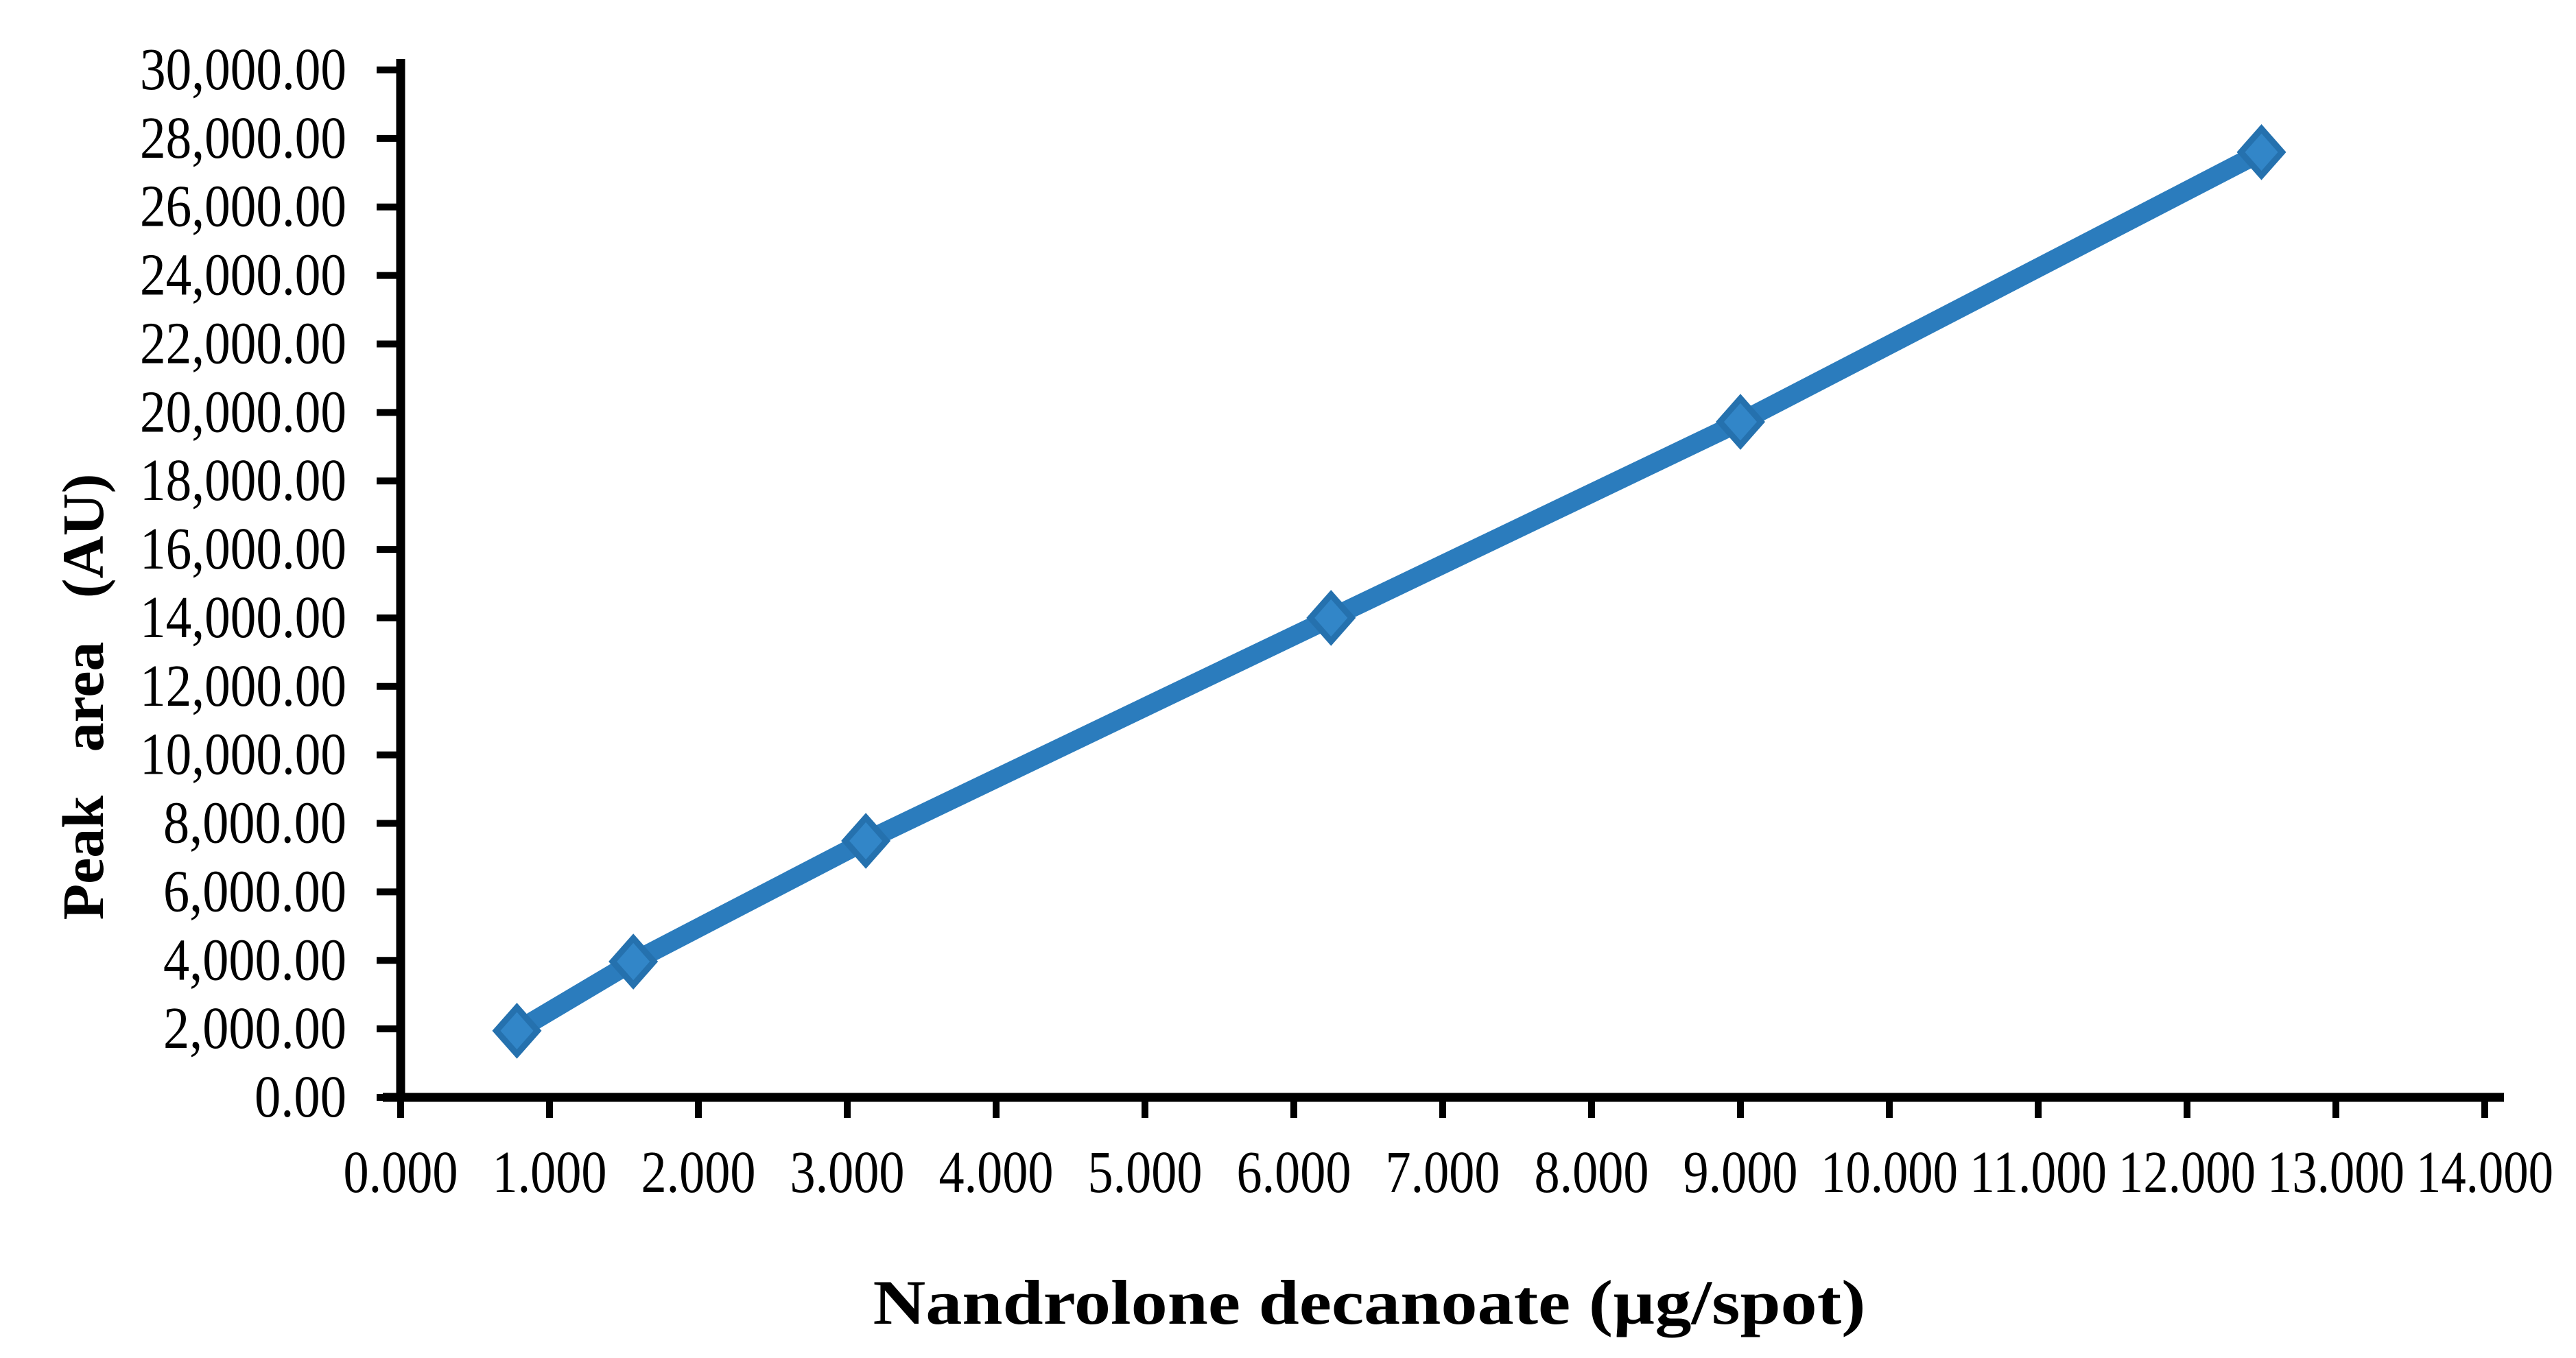 The width and height of the screenshot is (2576, 1358). What do you see at coordinates (2038, 1172) in the screenshot?
I see `x-tick-label: 11.000` at bounding box center [2038, 1172].